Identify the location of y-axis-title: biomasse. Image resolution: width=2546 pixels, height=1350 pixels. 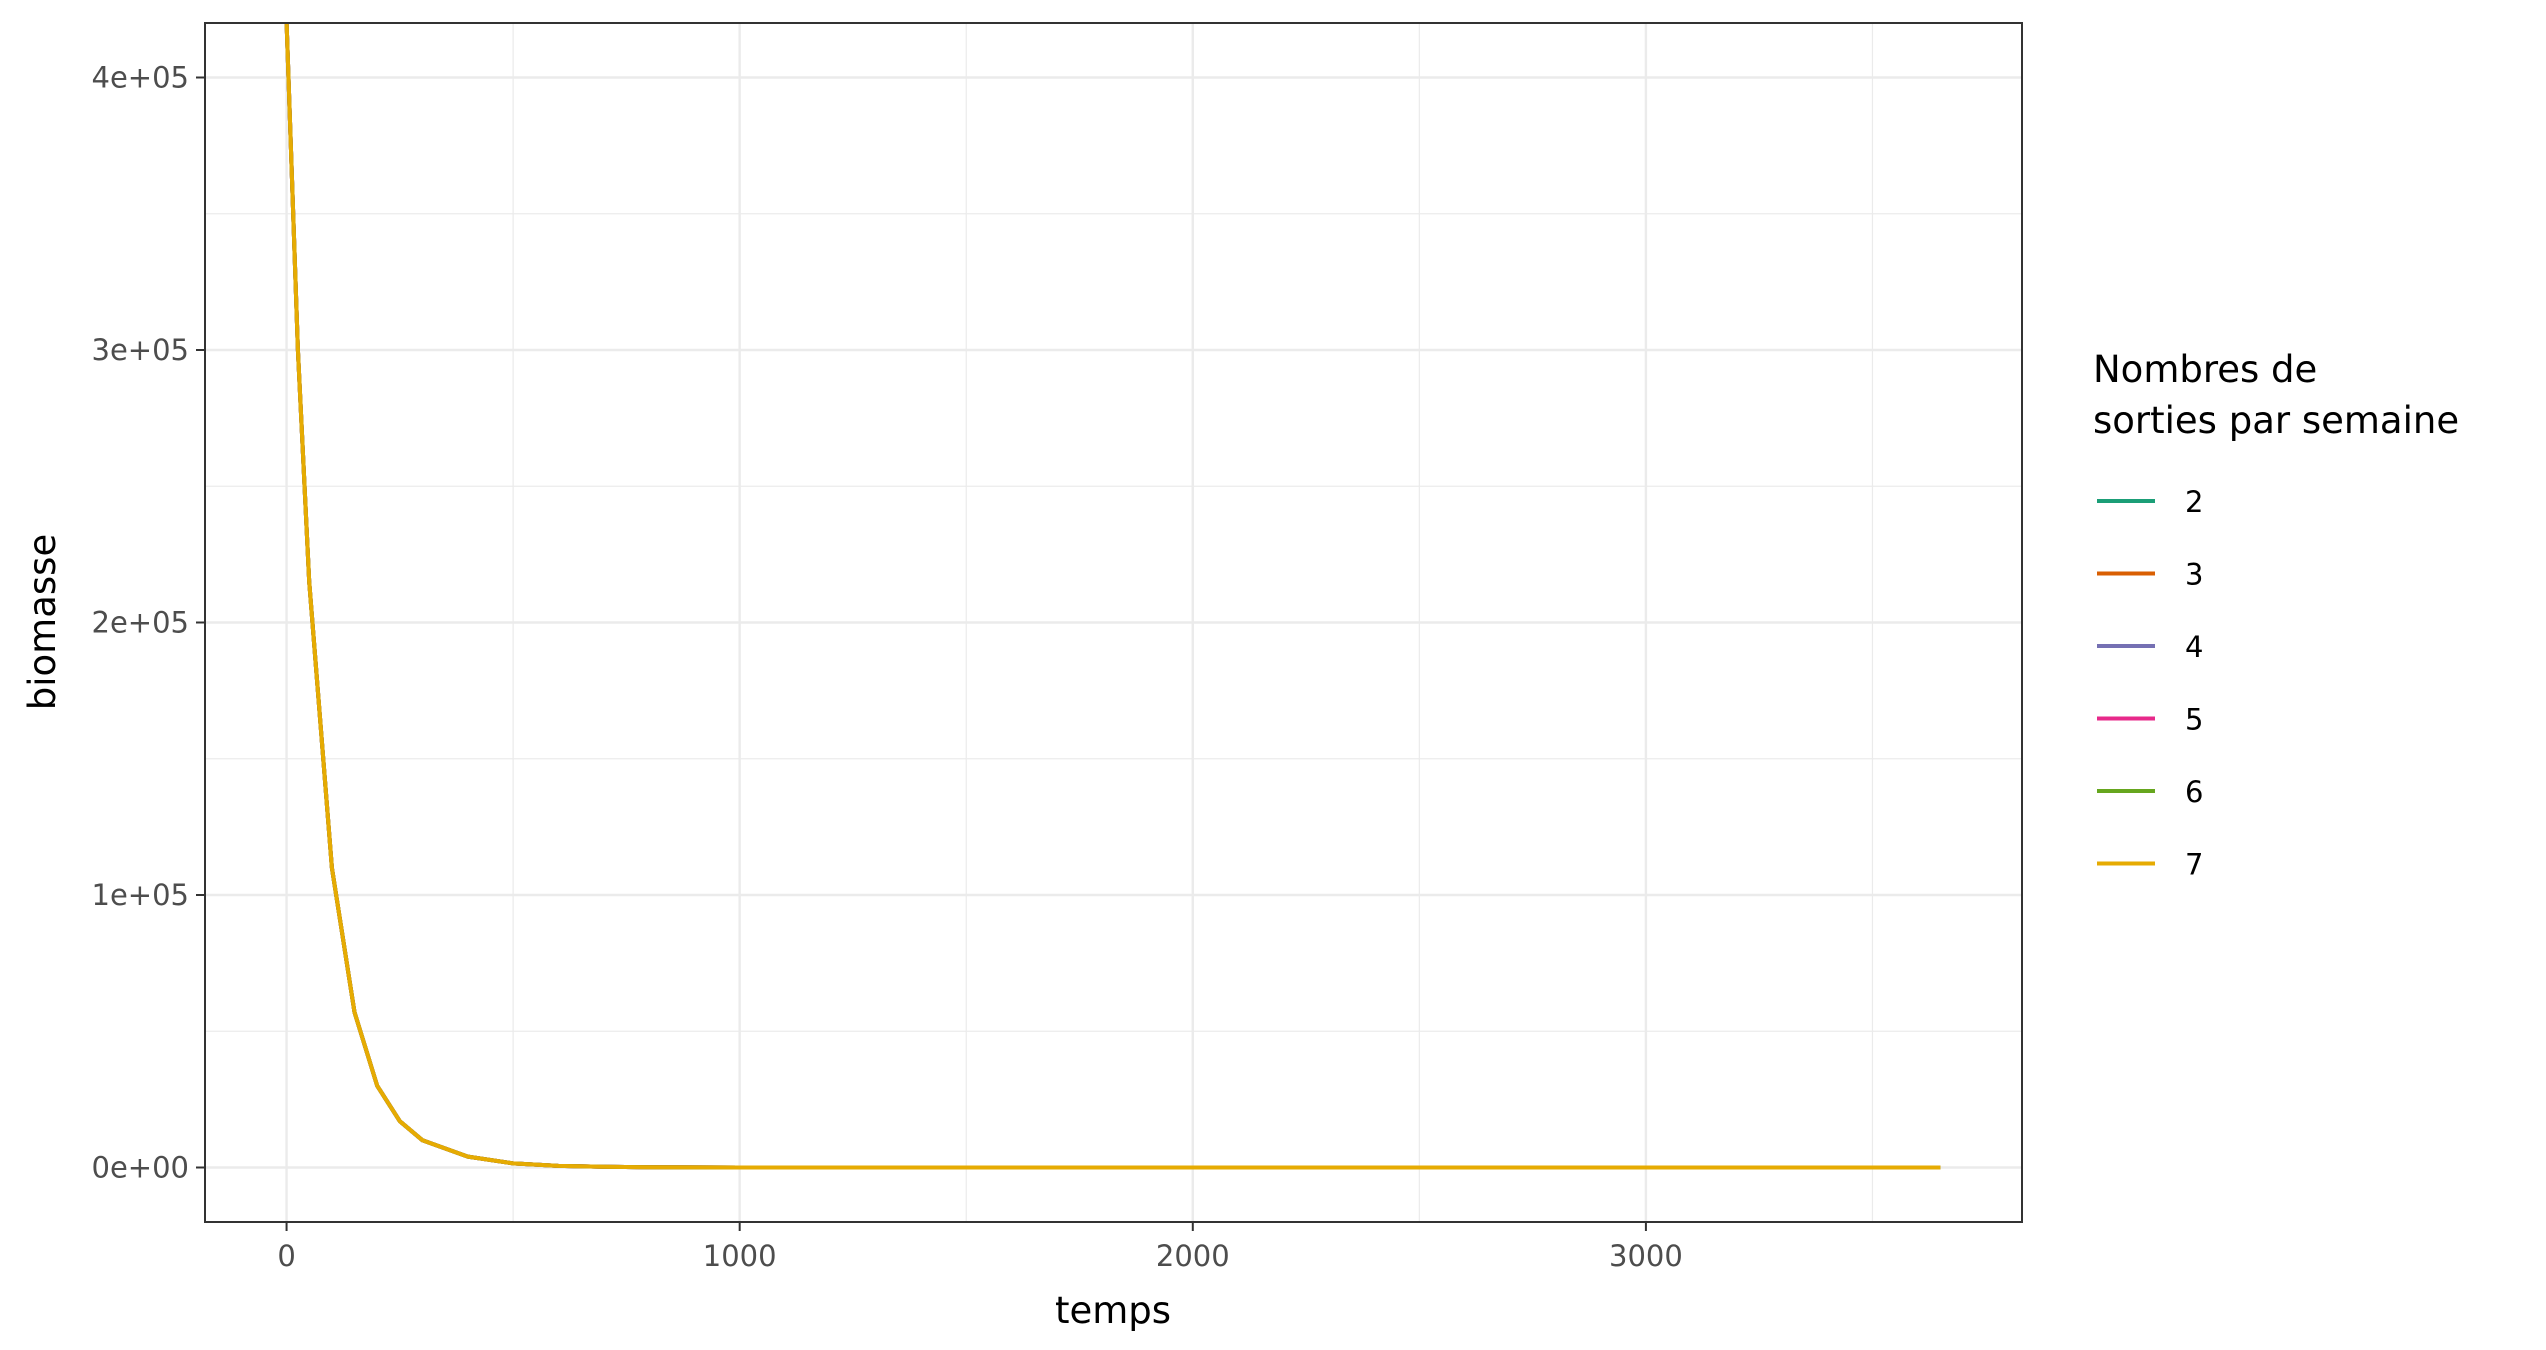
(42, 622).